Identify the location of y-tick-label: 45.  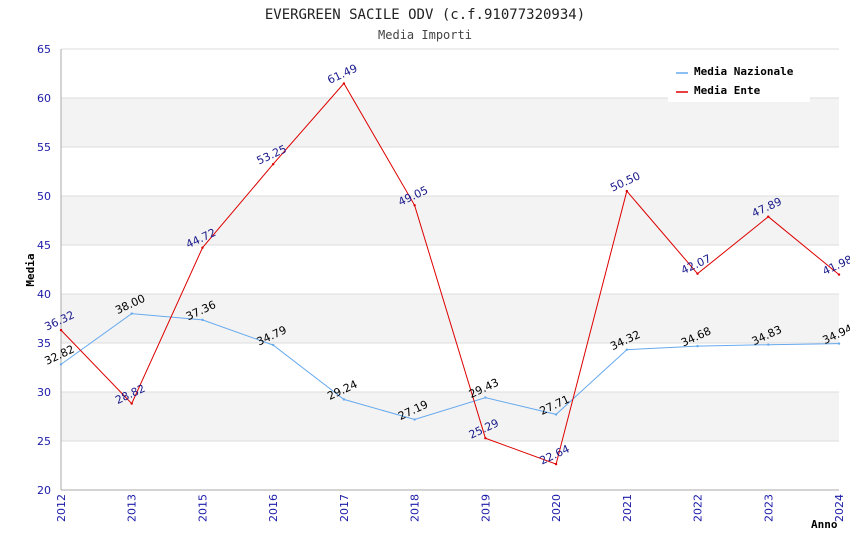
(44, 245).